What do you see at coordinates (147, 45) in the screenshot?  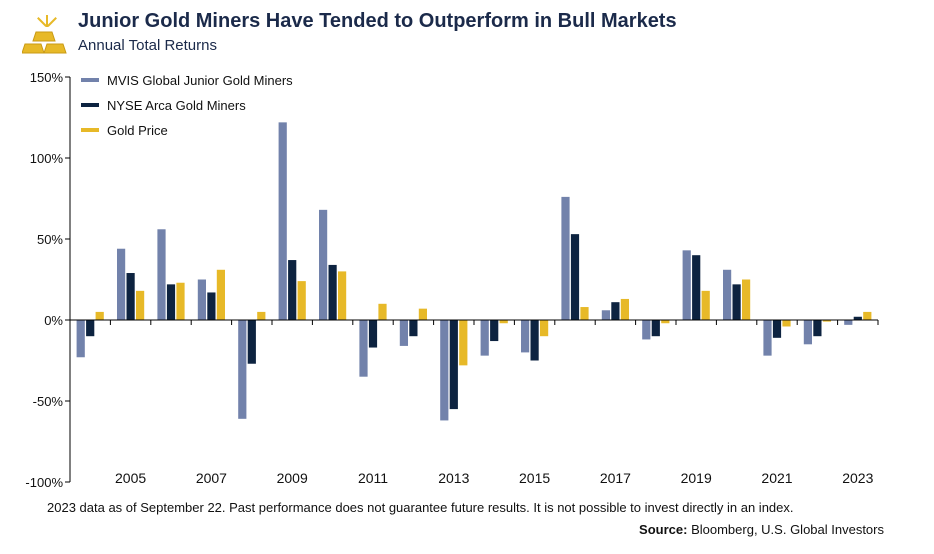 I see `chart-subtitle: Annual Total Returns` at bounding box center [147, 45].